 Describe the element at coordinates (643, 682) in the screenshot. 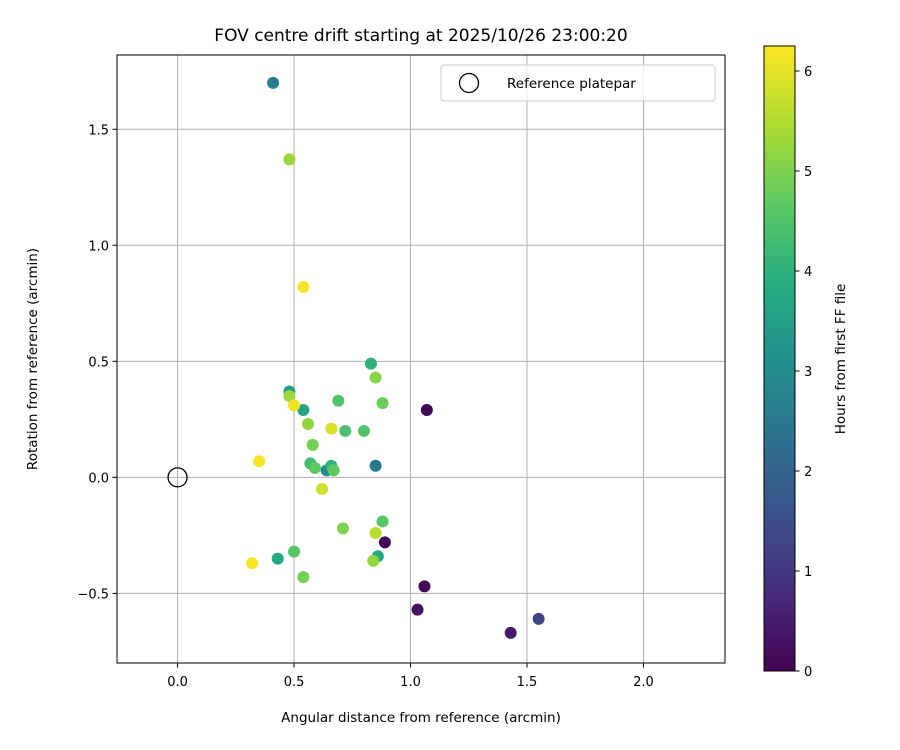

I see `x-tick-label: 2.0` at that location.